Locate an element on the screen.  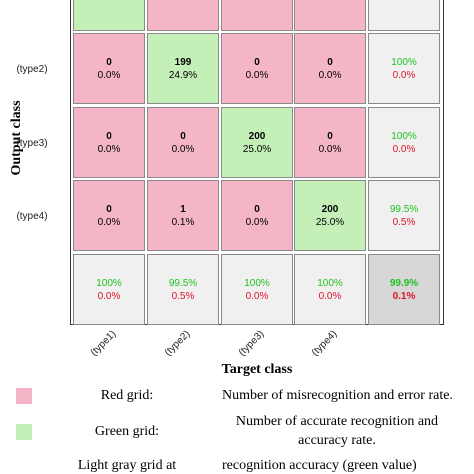
cell-percent: 24.9% is located at coordinates (183, 75).